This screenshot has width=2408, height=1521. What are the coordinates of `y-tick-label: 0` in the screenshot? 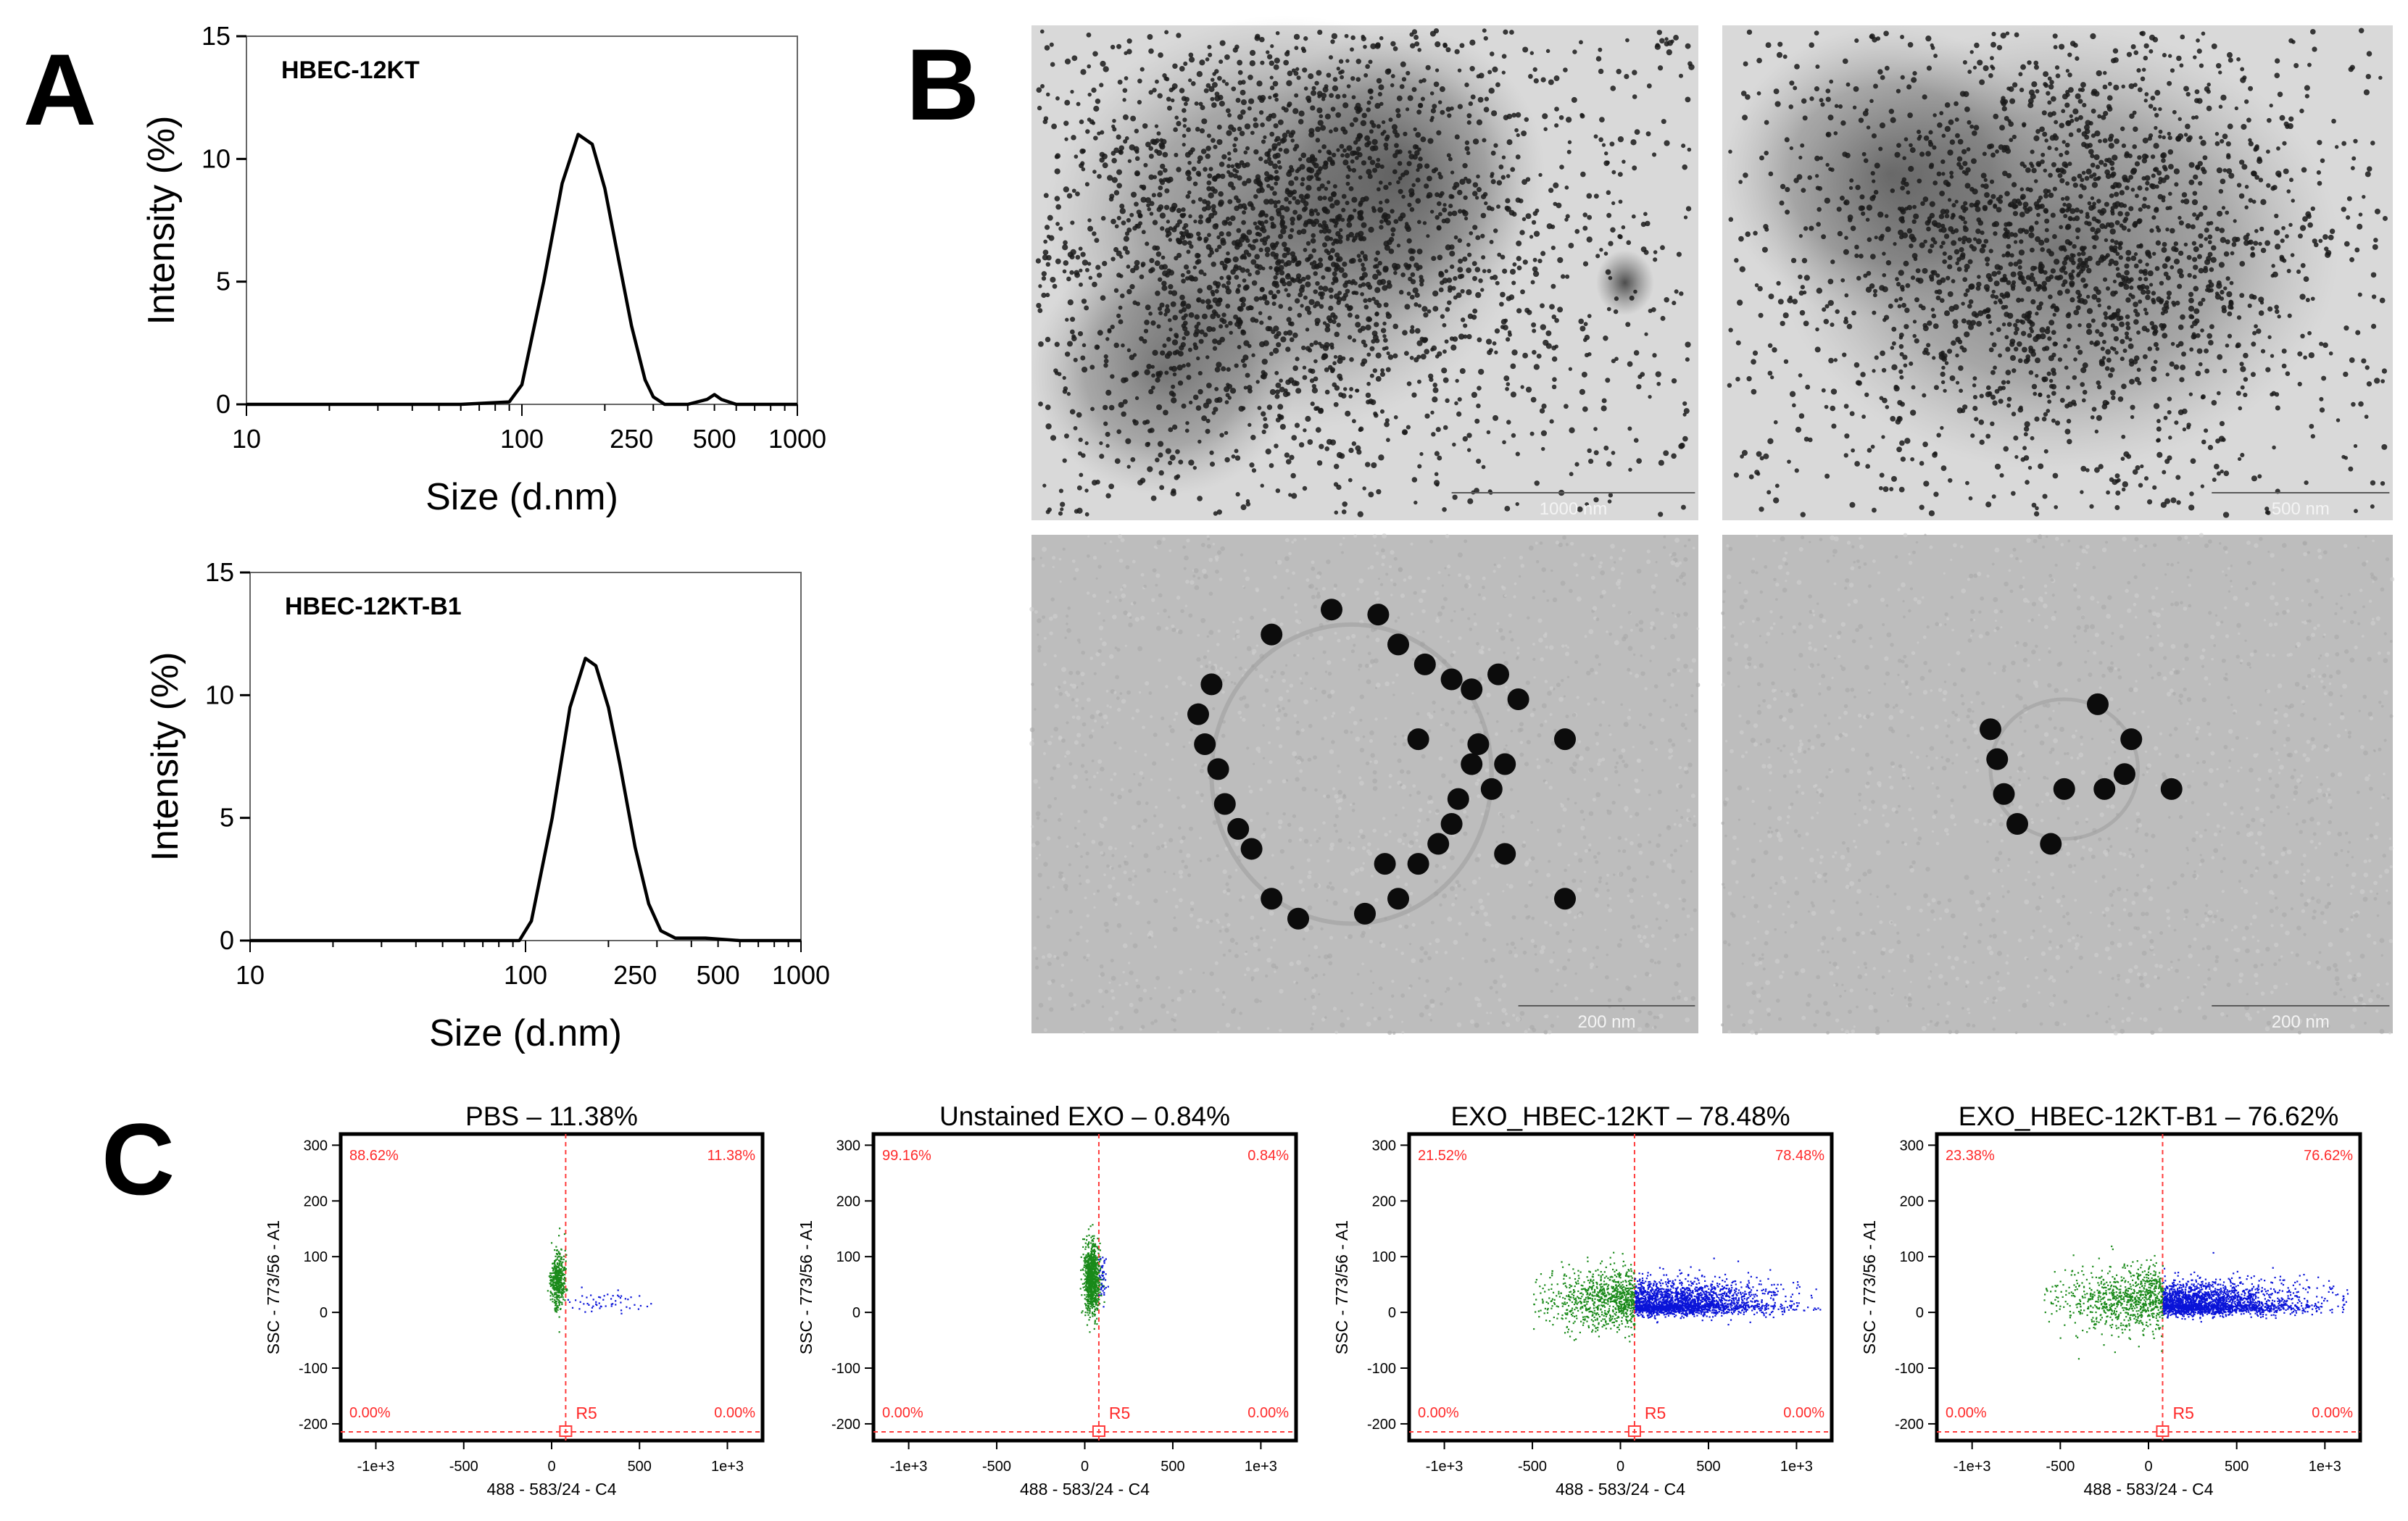 It's located at (223, 404).